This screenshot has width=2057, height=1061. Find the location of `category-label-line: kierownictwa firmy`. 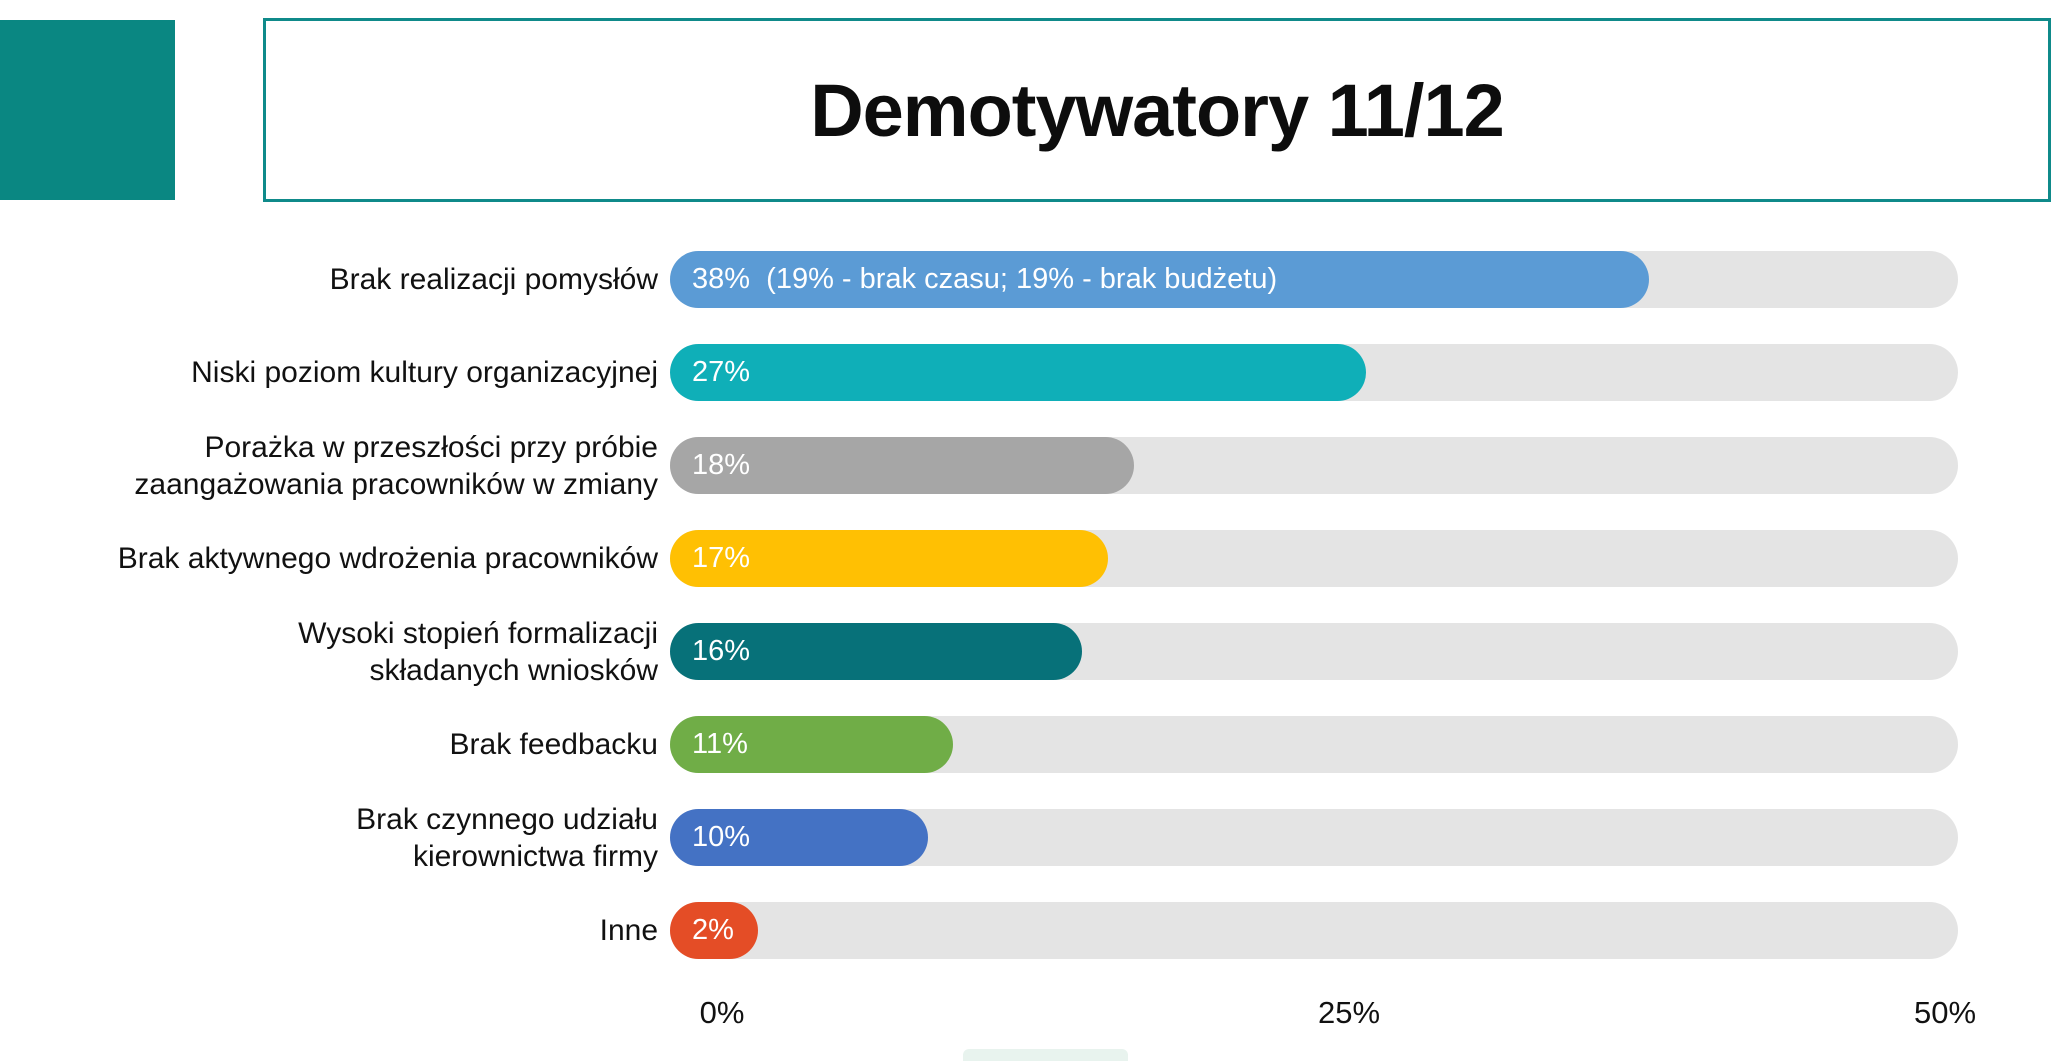

category-label-line: kierownictwa firmy is located at coordinates (535, 856).